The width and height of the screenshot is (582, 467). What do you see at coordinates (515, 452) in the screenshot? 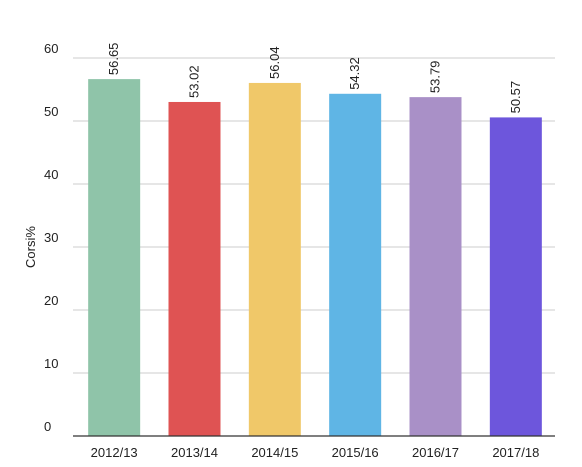
I see `x-tick-label-2017-18: 2017/18` at bounding box center [515, 452].